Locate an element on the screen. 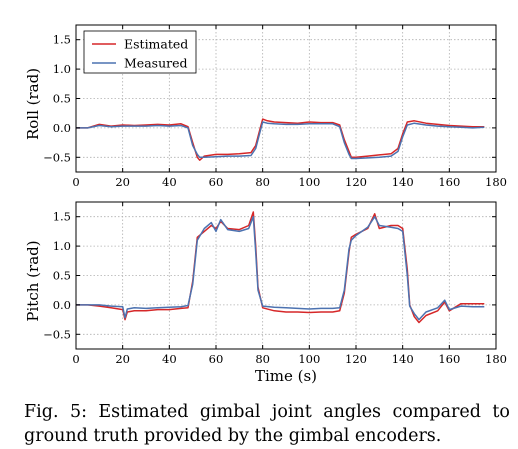 The height and width of the screenshot is (449, 518). legend-label-measured: Measured is located at coordinates (156, 63).